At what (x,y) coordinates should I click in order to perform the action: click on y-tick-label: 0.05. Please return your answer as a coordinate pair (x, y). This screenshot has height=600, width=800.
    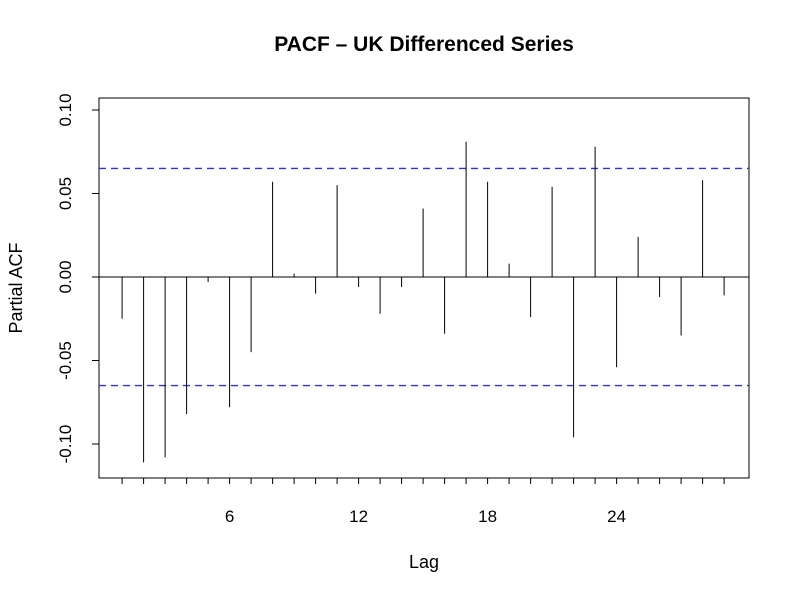
    Looking at the image, I should click on (65, 193).